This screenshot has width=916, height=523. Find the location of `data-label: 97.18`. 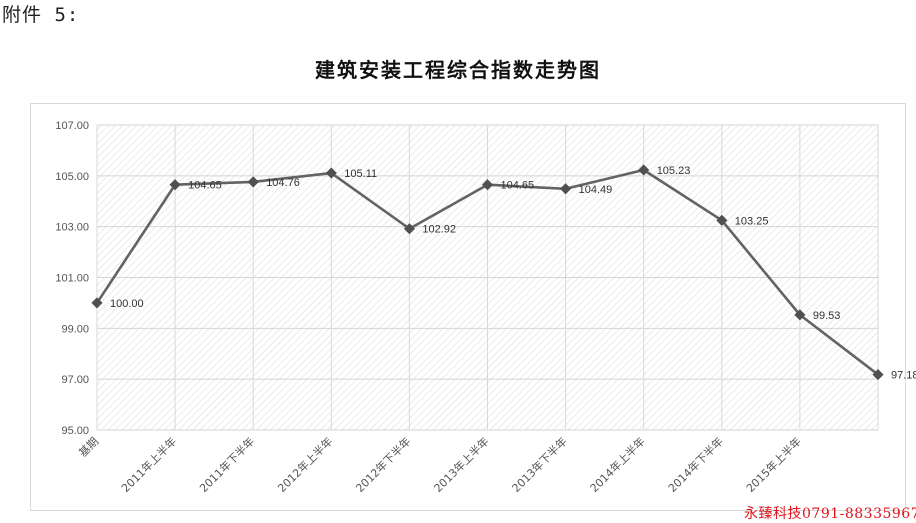

data-label: 97.18 is located at coordinates (903, 376).